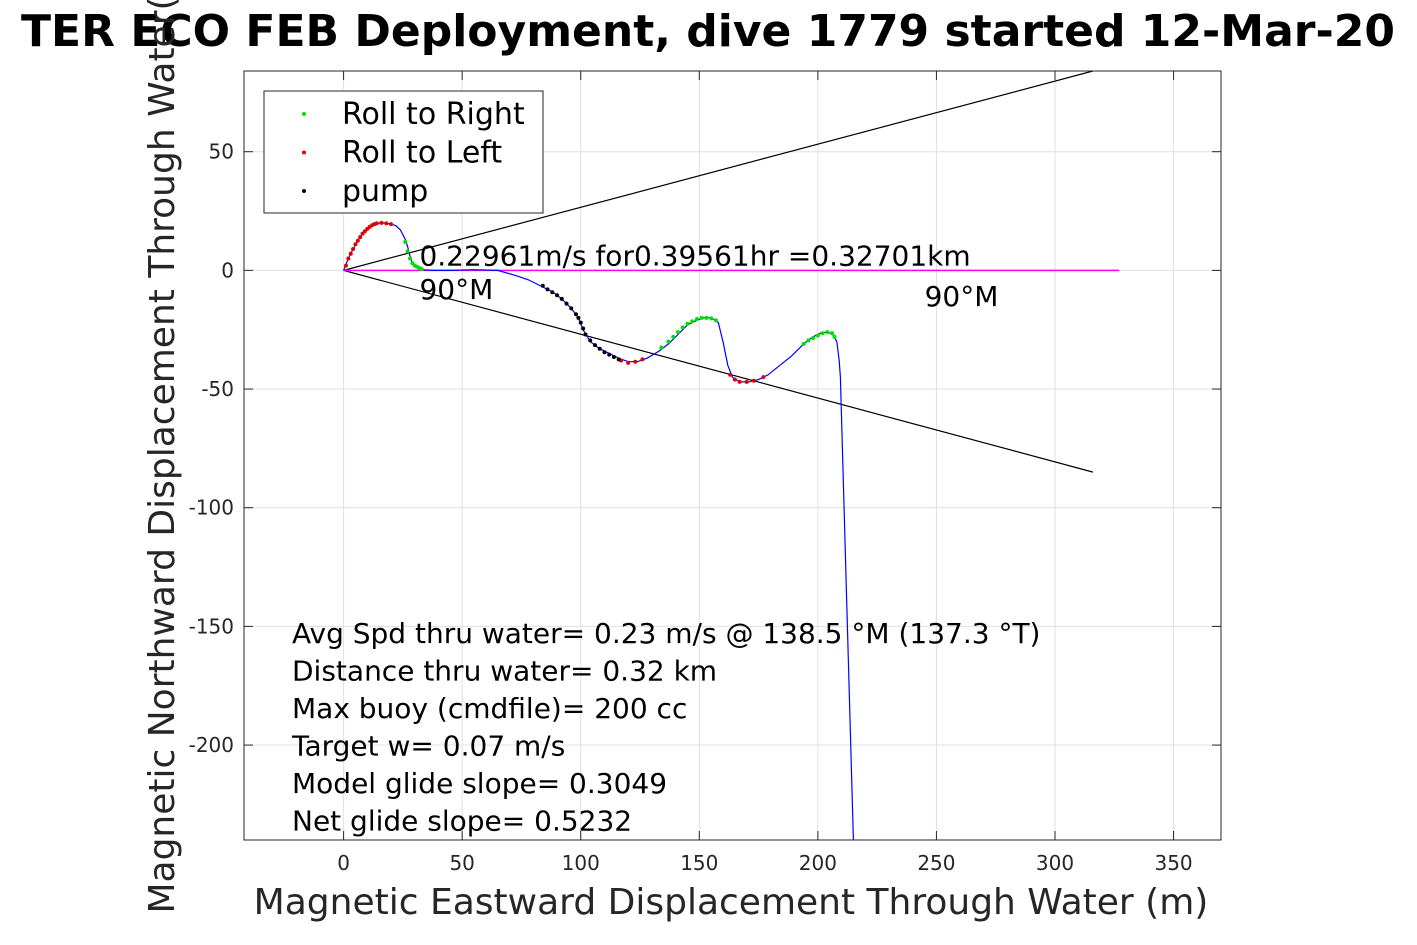 This screenshot has width=1417, height=945. I want to click on x-tick-label: 0, so click(343, 863).